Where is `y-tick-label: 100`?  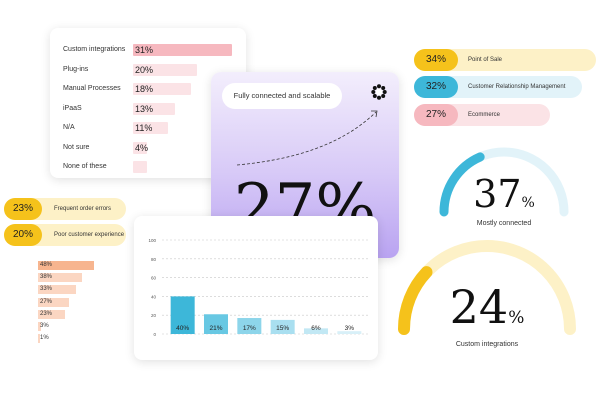 y-tick-label: 100 is located at coordinates (152, 240).